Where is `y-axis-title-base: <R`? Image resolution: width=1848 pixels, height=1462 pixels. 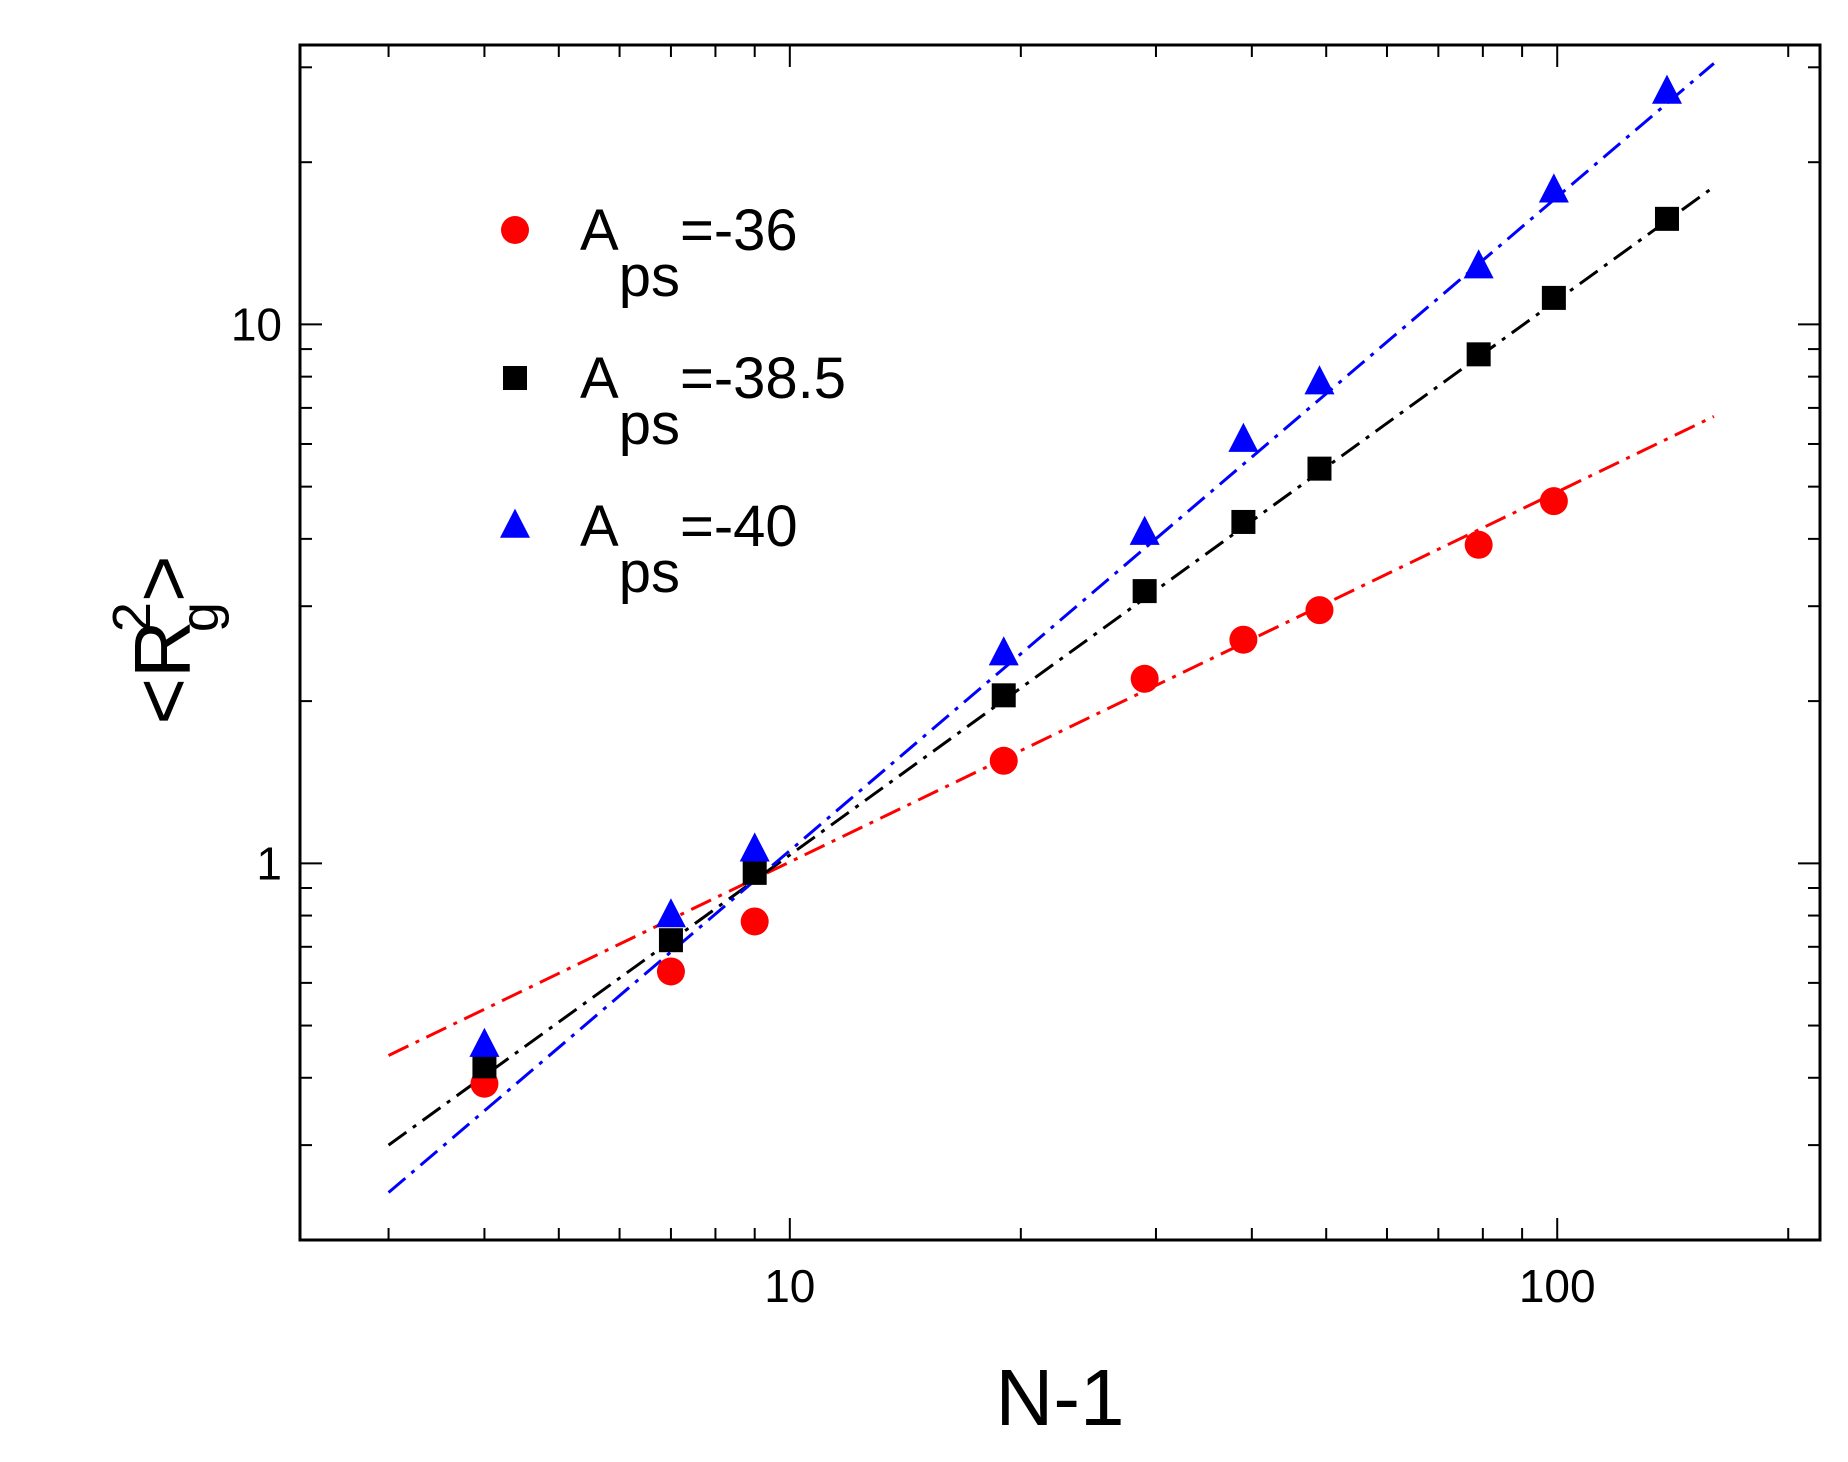 y-axis-title-base: <R is located at coordinates (162, 672).